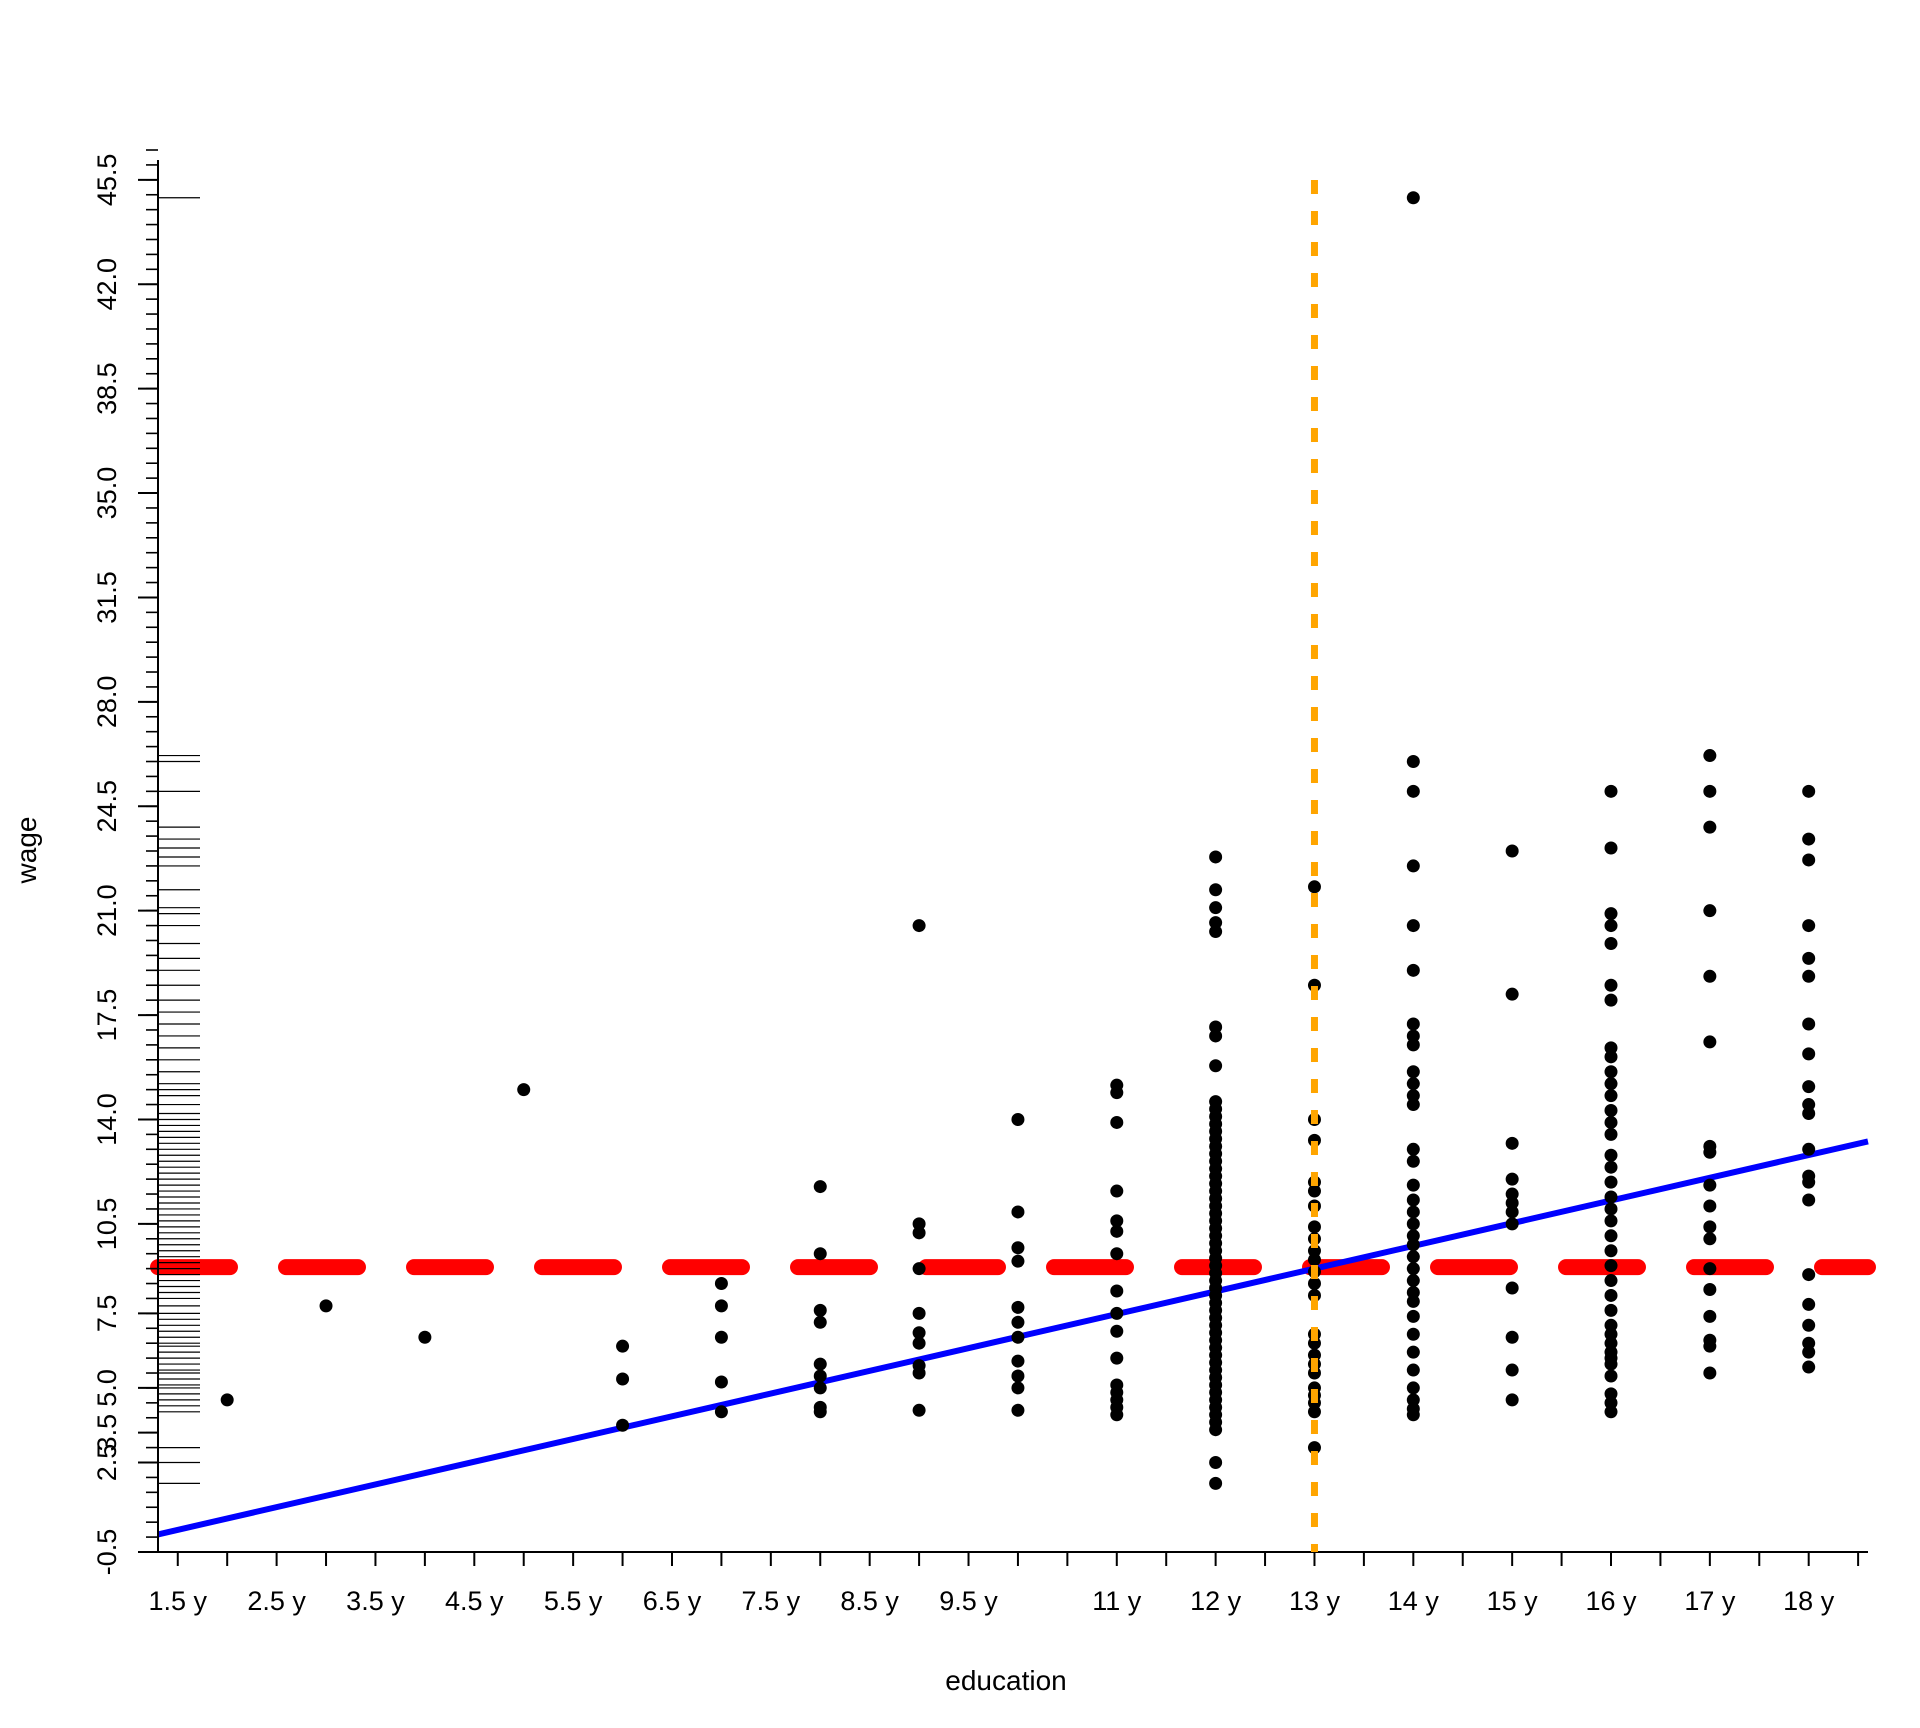 Image resolution: width=1920 pixels, height=1728 pixels. What do you see at coordinates (1611, 1601) in the screenshot?
I see `x-tick-label: 16 y` at bounding box center [1611, 1601].